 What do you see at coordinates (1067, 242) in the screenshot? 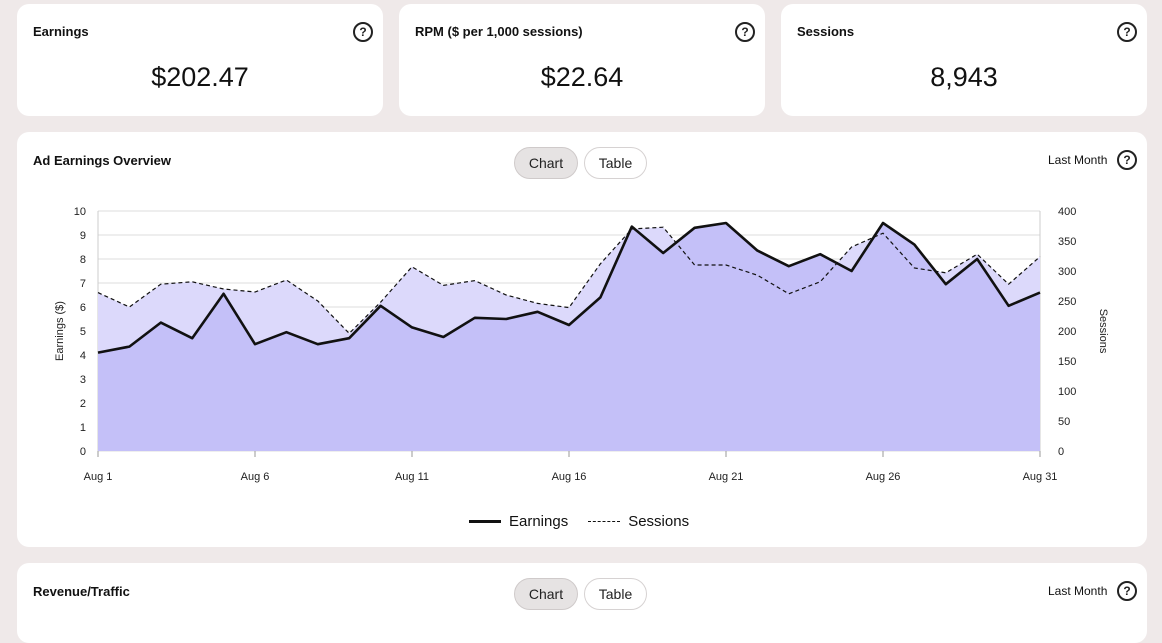
I see `y2-tick-label: 350` at bounding box center [1067, 242].